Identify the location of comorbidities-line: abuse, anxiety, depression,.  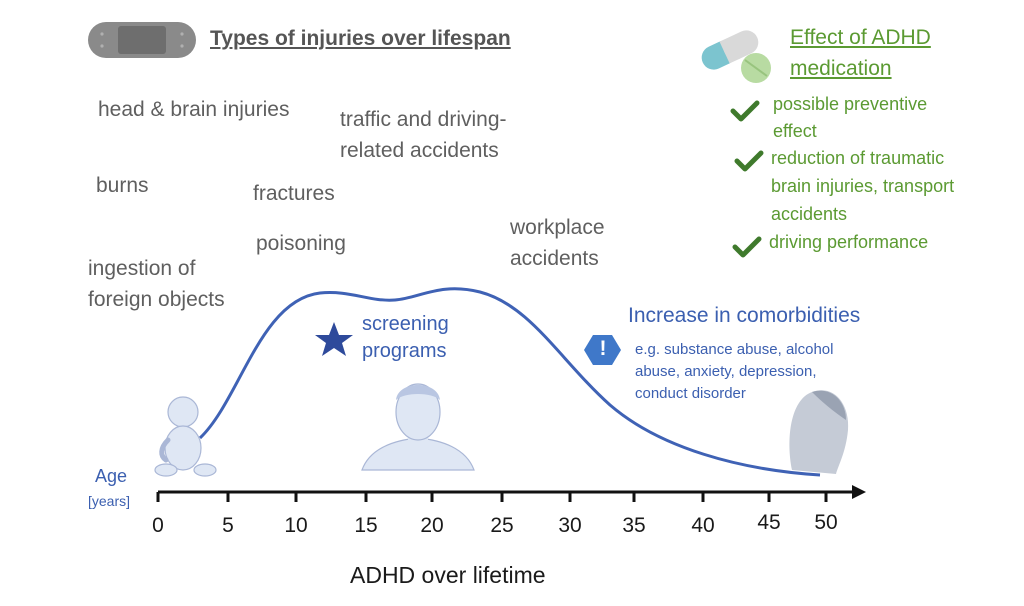
(726, 371).